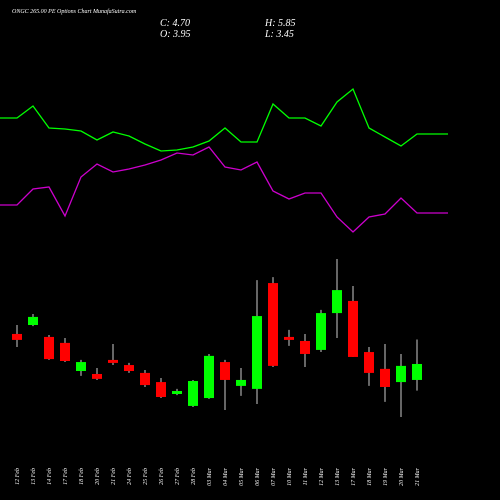 This screenshot has height=500, width=500. What do you see at coordinates (338, 476) in the screenshot?
I see `x-tick-label: 13 Mar` at bounding box center [338, 476].